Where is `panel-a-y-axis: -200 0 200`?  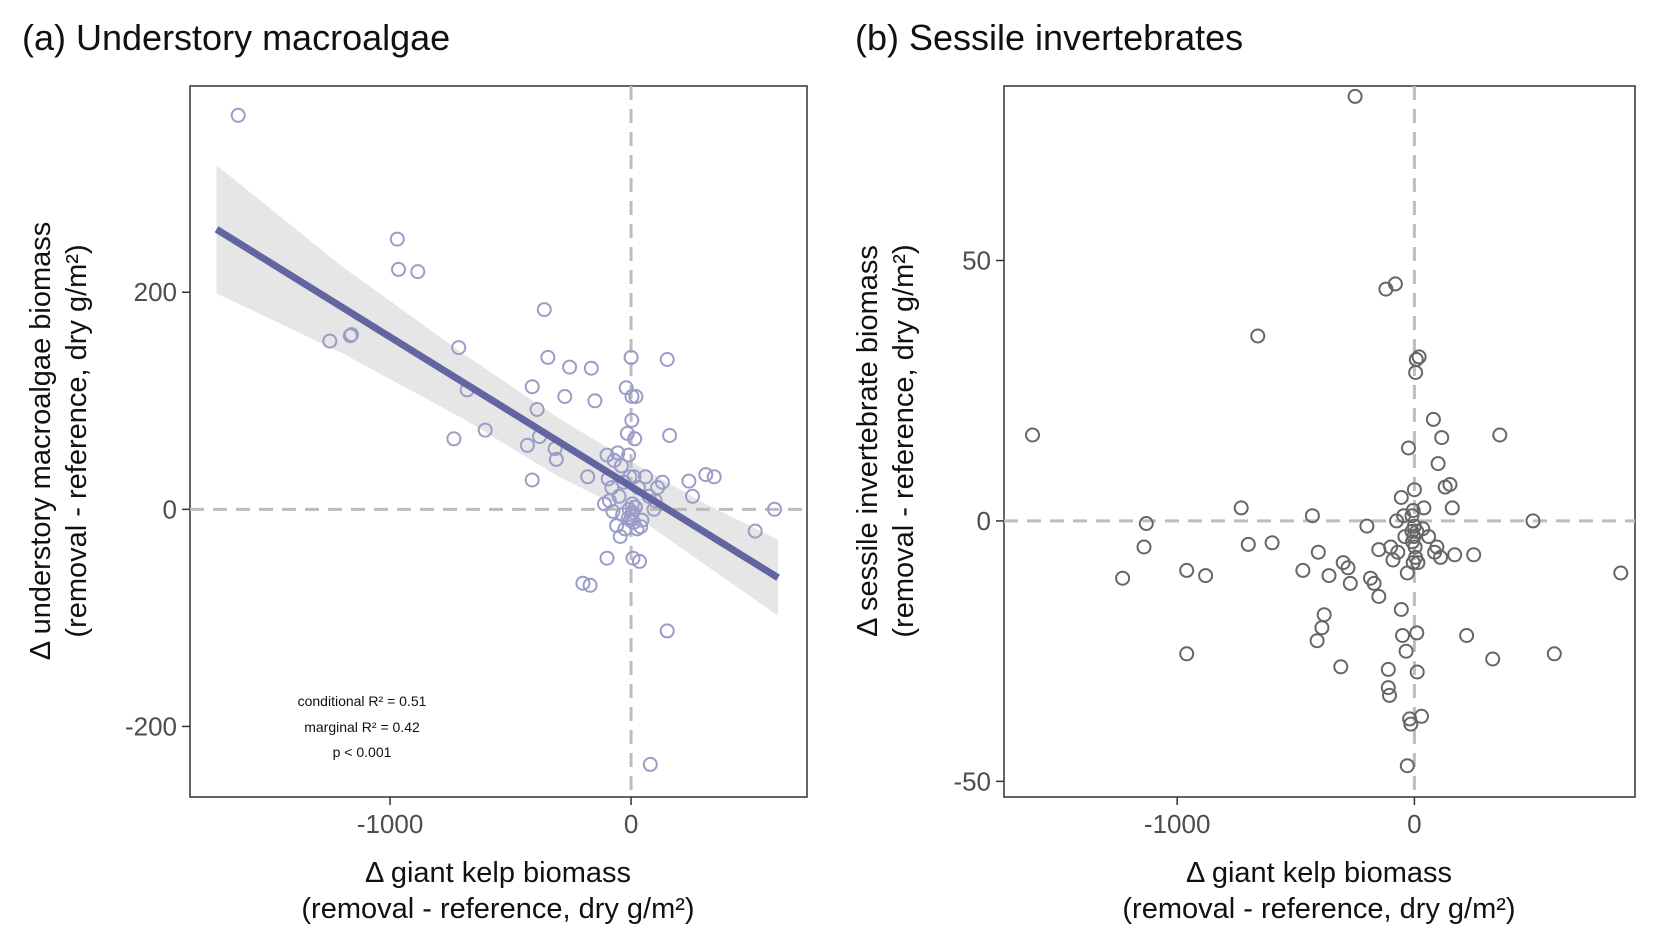 panel-a-y-axis: -200 0 200 is located at coordinates (157, 509).